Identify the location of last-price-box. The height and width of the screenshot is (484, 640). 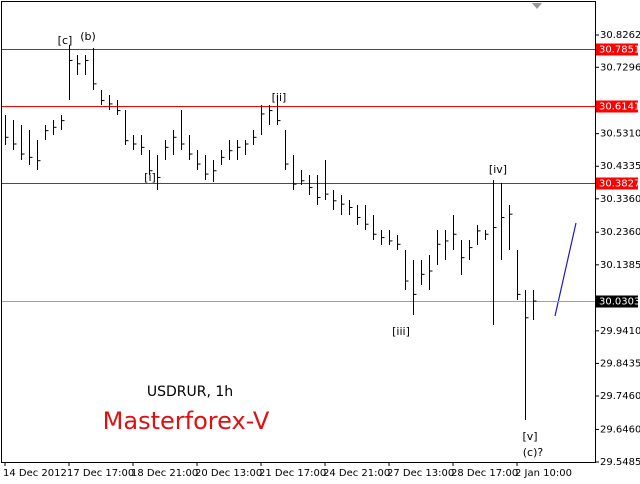
(617, 301).